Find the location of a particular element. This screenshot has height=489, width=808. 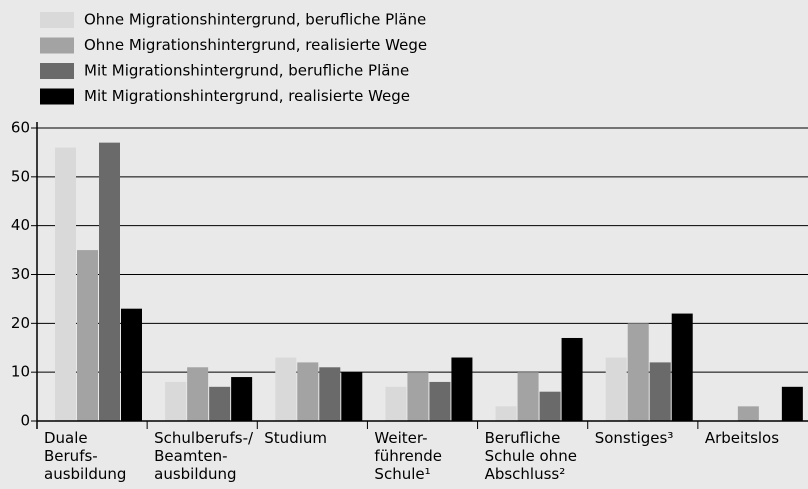

x-tick-label: Schulberufs-/Beamten-ausbildung is located at coordinates (204, 456).